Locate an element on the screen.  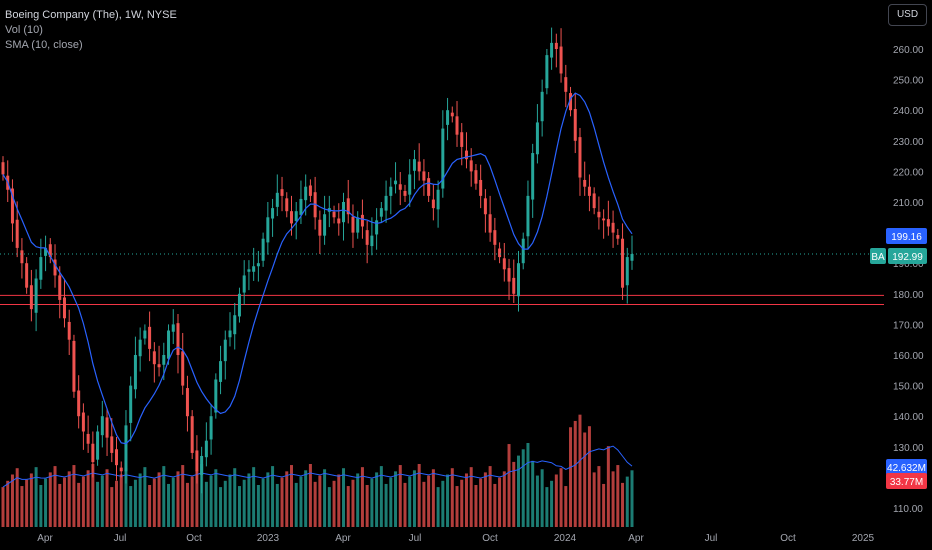
y-tick-label: 240.00 is located at coordinates (908, 111).